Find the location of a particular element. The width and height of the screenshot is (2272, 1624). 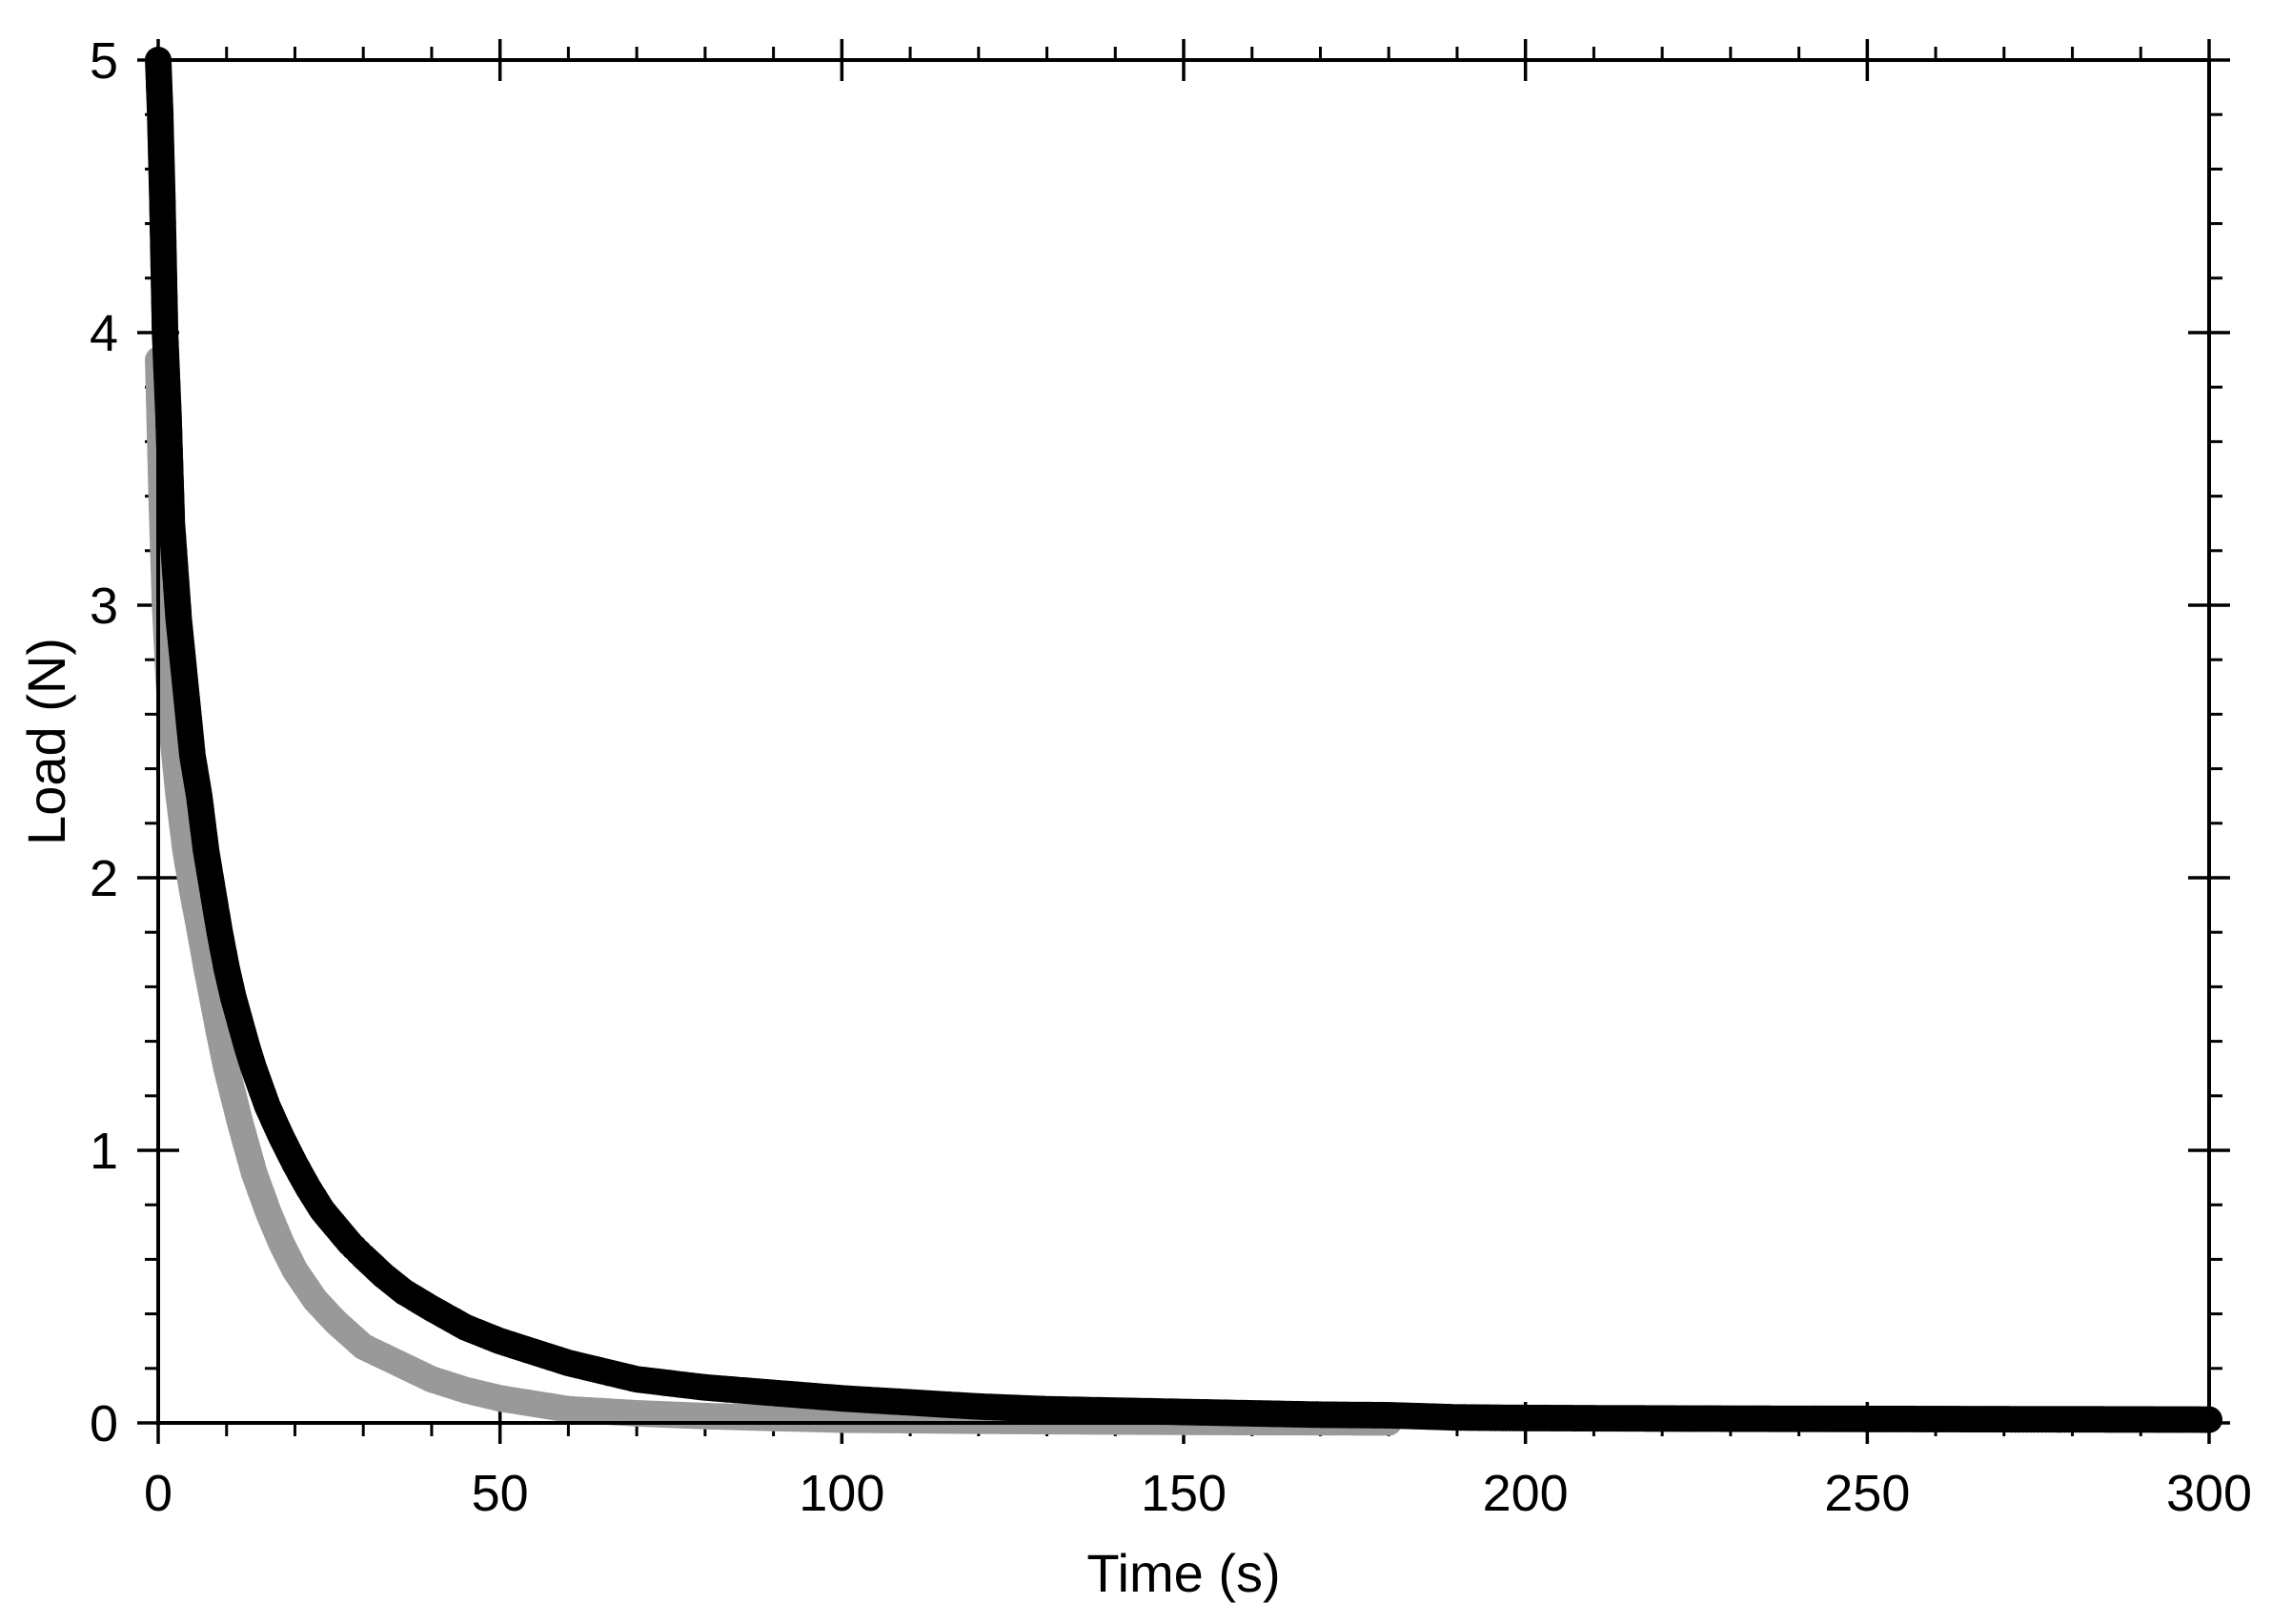

x-axis-title: Time (s) is located at coordinates (1183, 1573).